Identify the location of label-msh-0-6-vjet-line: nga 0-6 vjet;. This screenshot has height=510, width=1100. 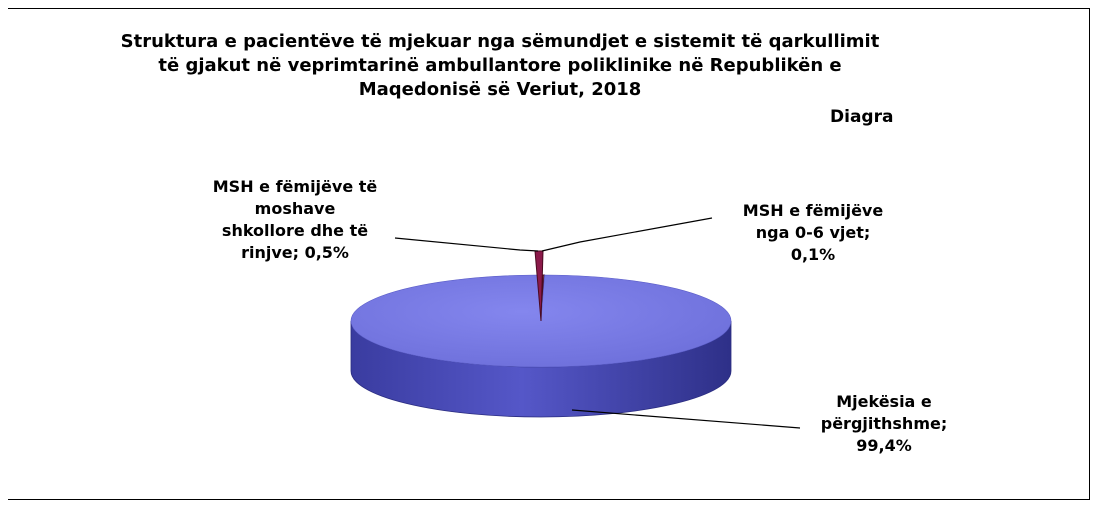
(813, 232).